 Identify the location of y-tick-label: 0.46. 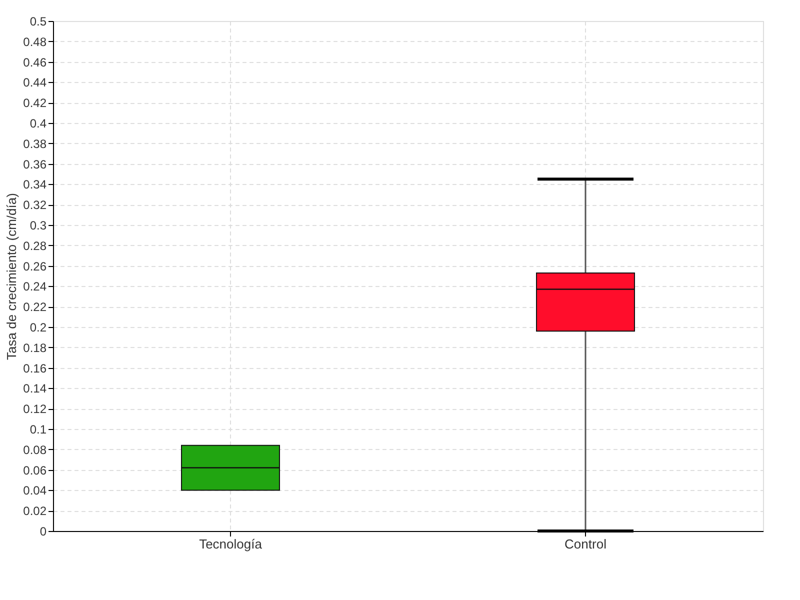
(35, 62).